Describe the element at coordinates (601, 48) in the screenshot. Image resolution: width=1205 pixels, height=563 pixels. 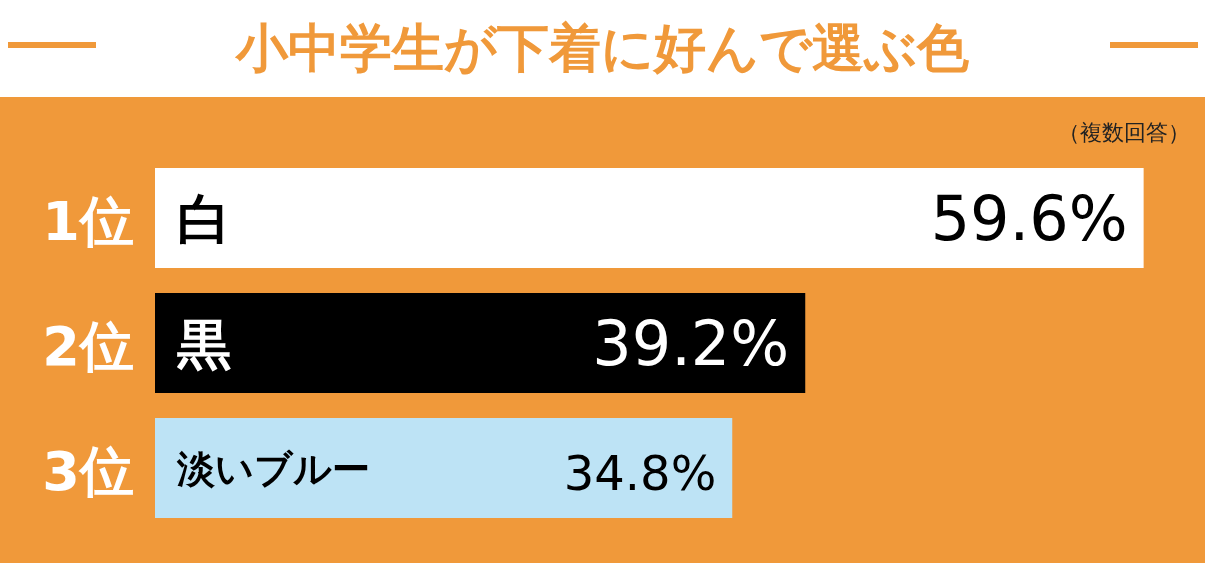
I see `chart-title: 小中学生が下着に好んで選ぶ色` at that location.